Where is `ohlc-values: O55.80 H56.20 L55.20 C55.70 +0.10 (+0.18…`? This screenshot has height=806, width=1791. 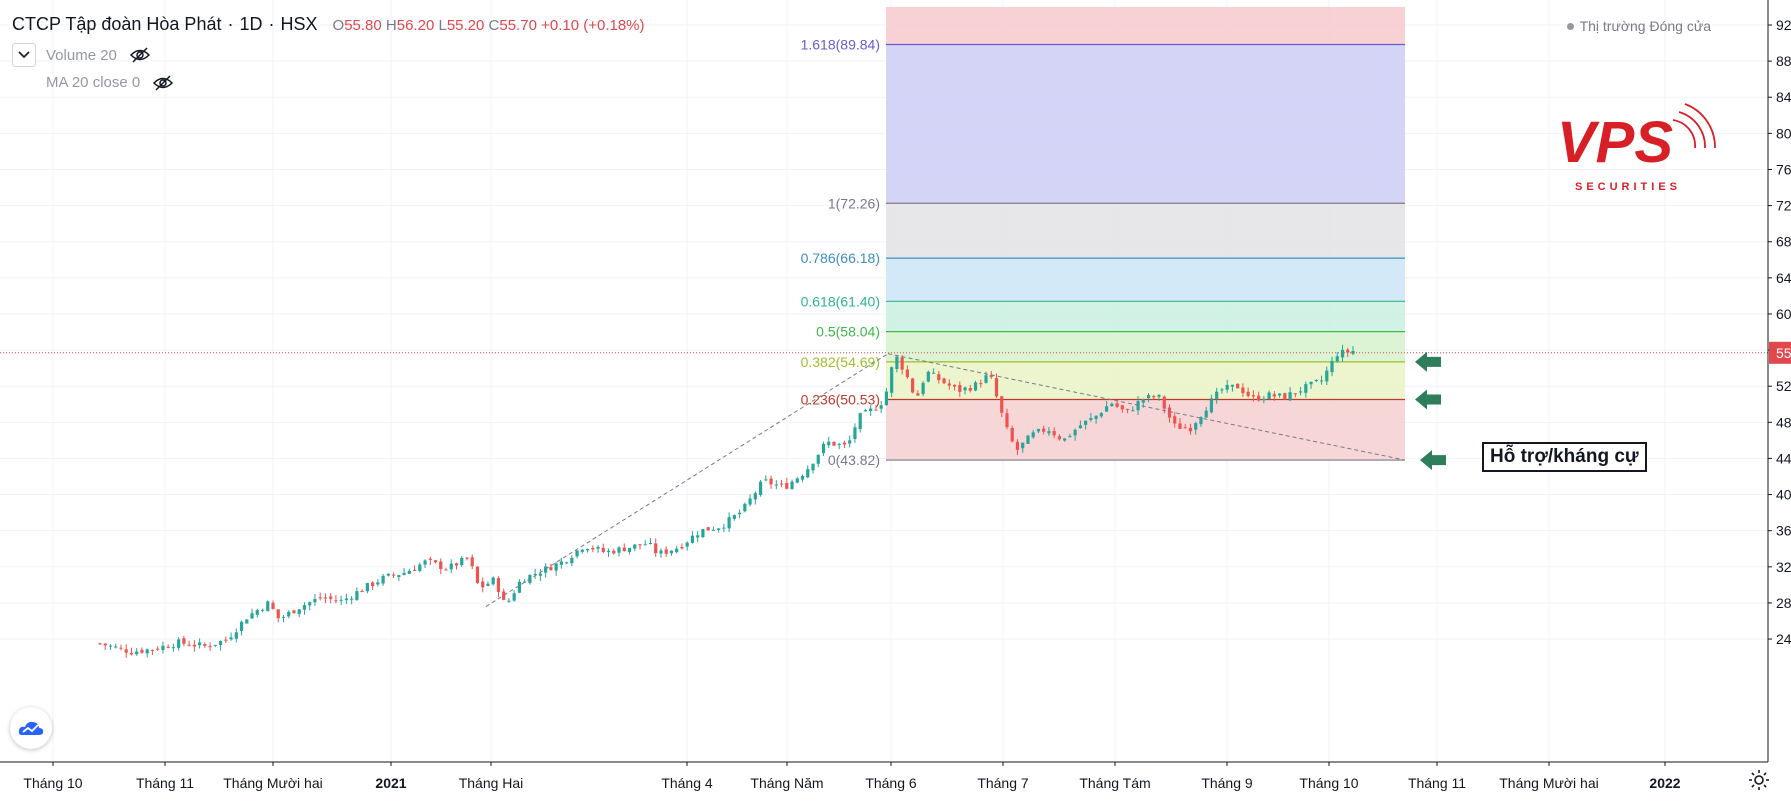 ohlc-values: O55.80 H56.20 L55.20 C55.70 +0.10 (+0.18… is located at coordinates (489, 25).